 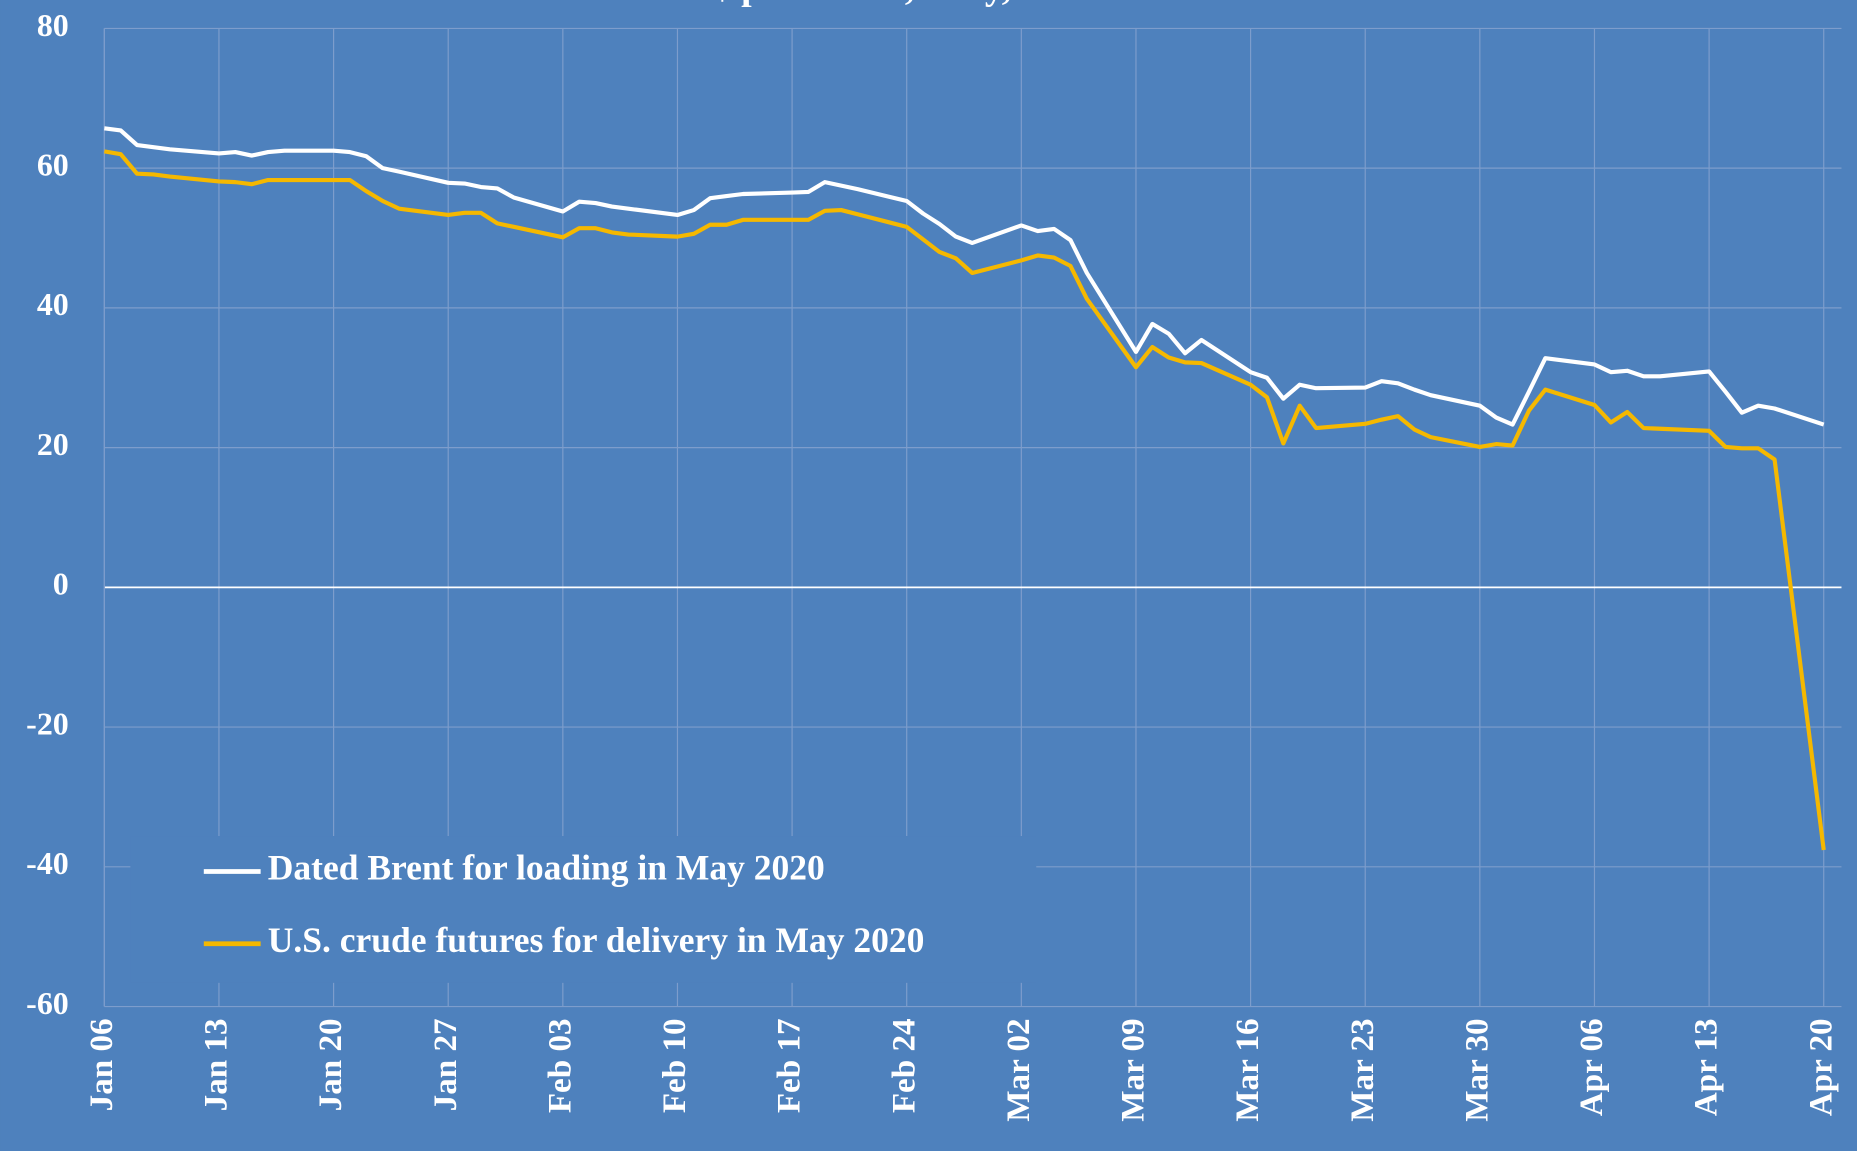 What do you see at coordinates (47, 723) in the screenshot?
I see `y-tick-label: -20` at bounding box center [47, 723].